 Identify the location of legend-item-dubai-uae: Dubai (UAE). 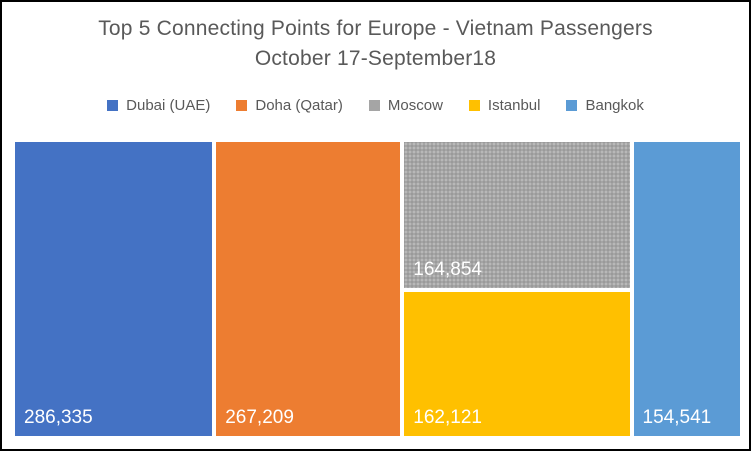
(158, 105).